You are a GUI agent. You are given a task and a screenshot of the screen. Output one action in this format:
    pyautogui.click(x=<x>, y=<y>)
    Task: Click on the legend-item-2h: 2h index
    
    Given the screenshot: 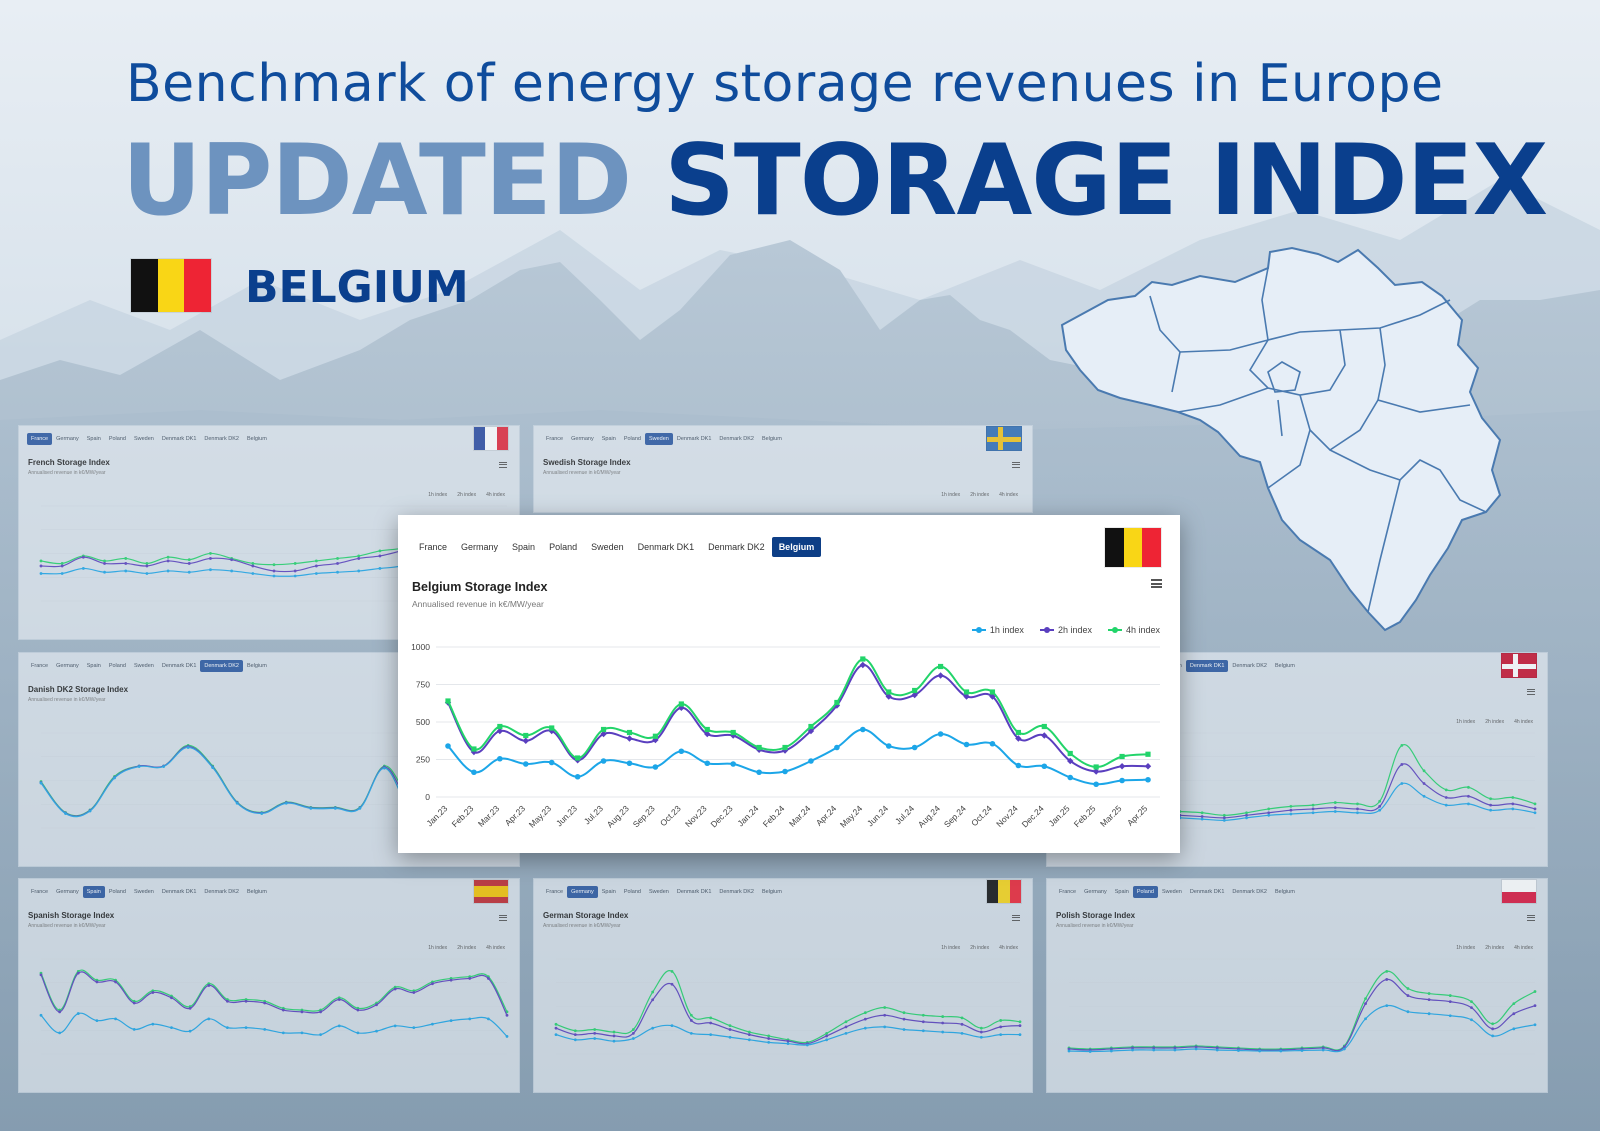 What is the action you would take?
    pyautogui.click(x=1065, y=630)
    